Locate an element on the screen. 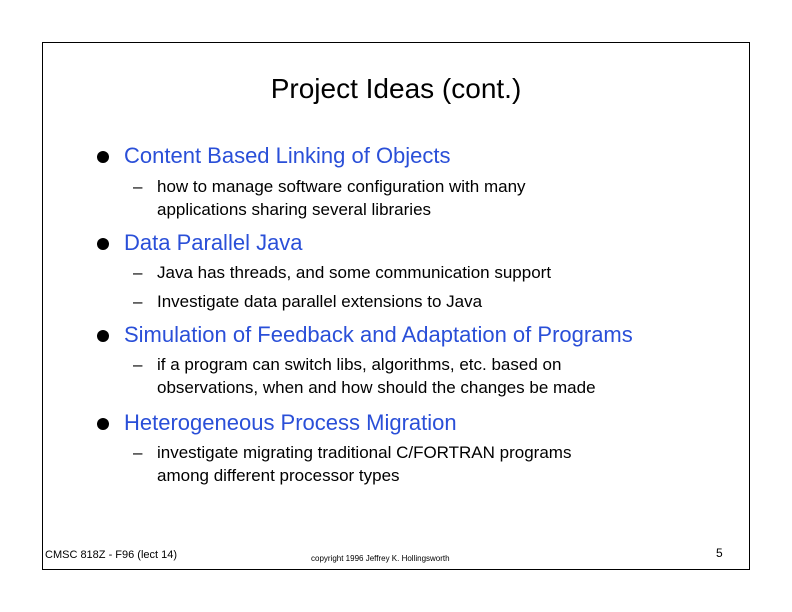 This screenshot has width=792, height=612. subitem-line: among different processor types is located at coordinates (278, 475).